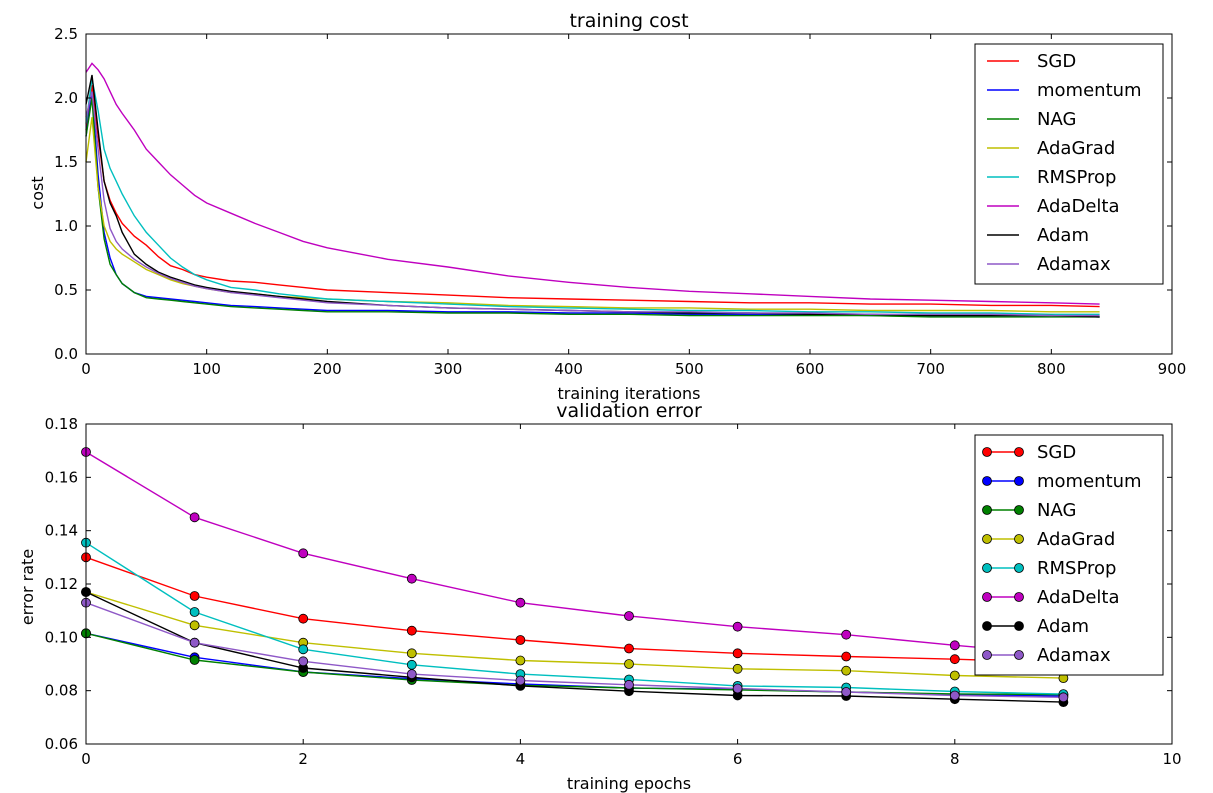 This screenshot has width=1213, height=793. I want to click on y-tick-label: 2.0, so click(66, 98).